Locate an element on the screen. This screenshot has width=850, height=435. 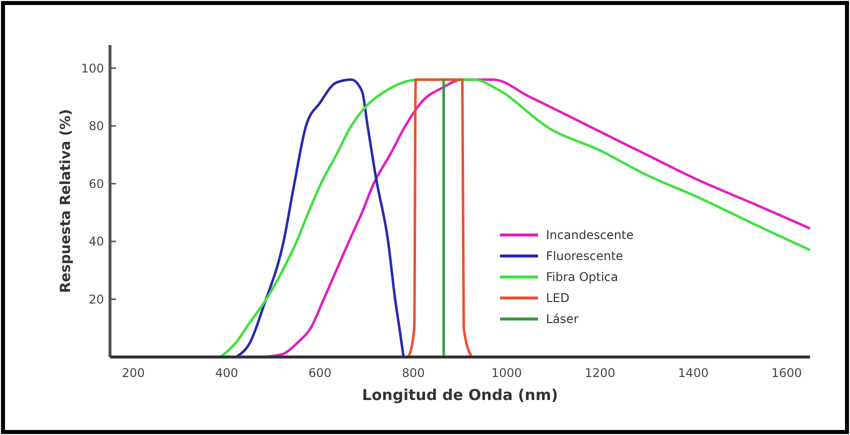
x-tick-label: 800 is located at coordinates (413, 373).